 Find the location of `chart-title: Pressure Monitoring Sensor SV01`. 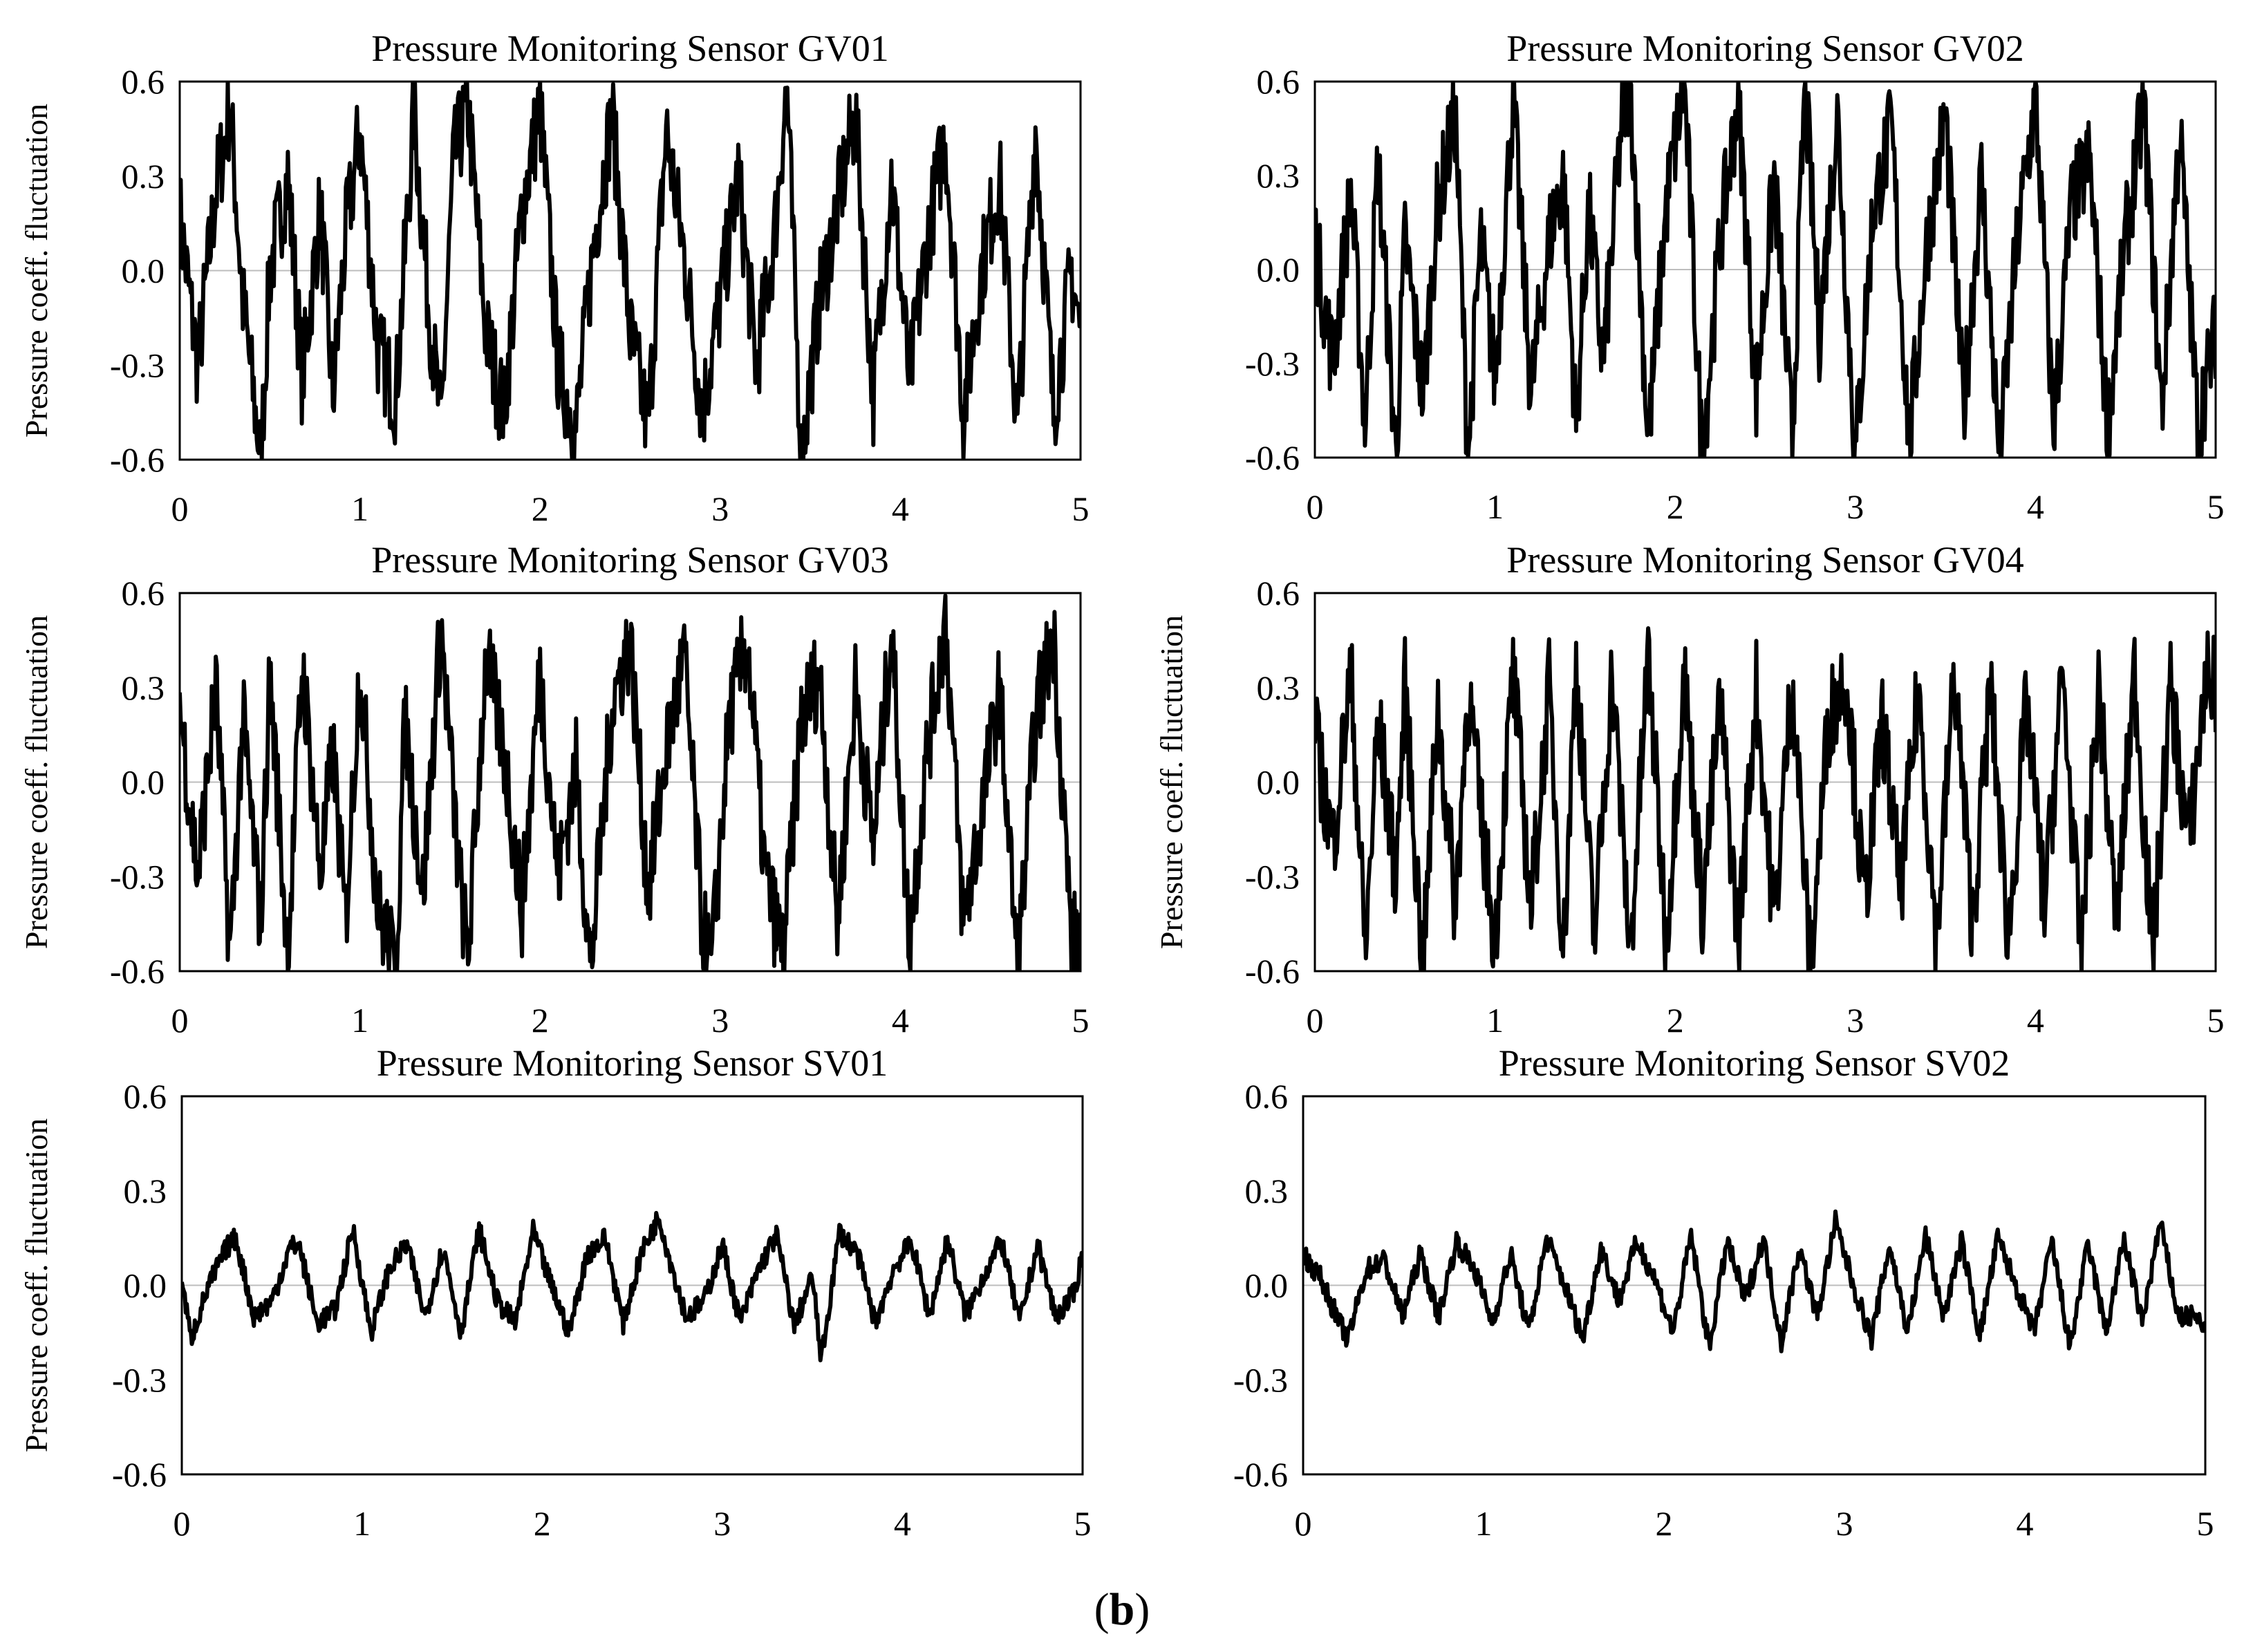

chart-title: Pressure Monitoring Sensor SV01 is located at coordinates (632, 1063).